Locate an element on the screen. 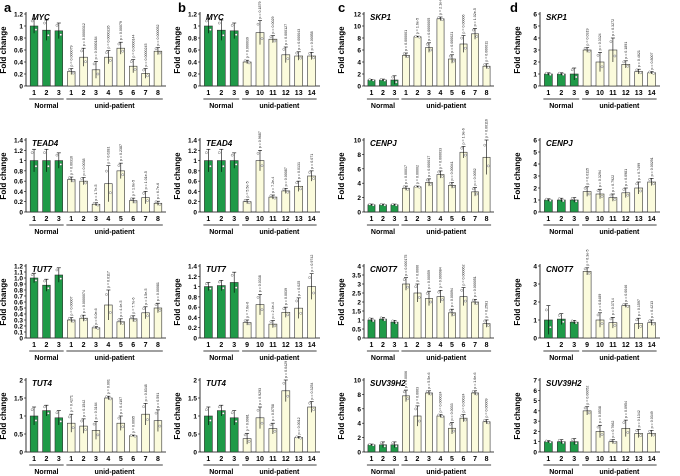 This screenshot has width=680, height=476. group-label-patient: unid-patient is located at coordinates (115, 472).